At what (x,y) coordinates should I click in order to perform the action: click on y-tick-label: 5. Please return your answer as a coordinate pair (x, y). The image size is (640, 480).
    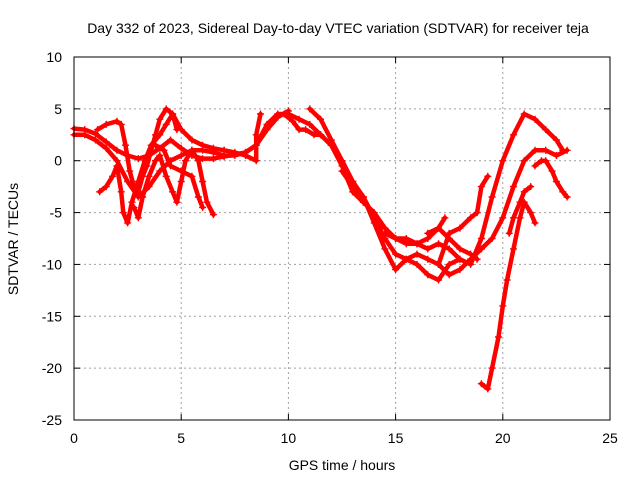
    Looking at the image, I should click on (58, 109).